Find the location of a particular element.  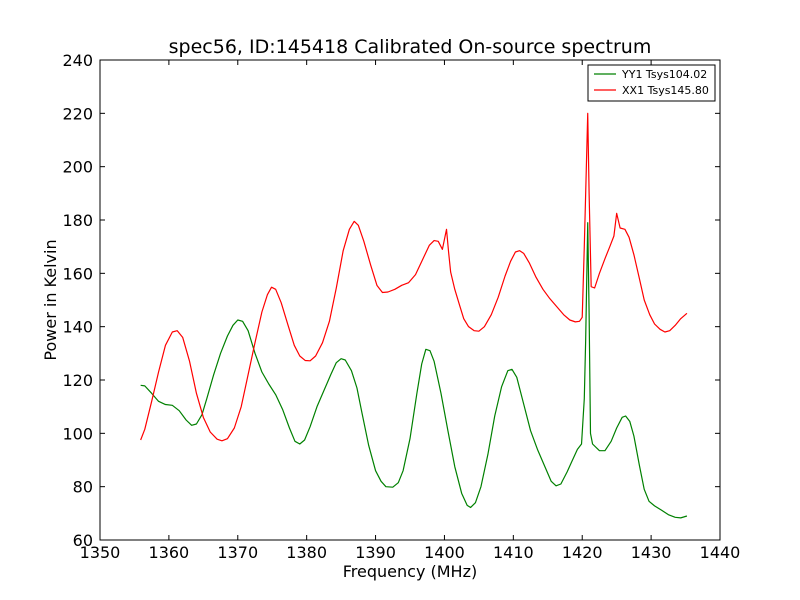

y-axis-label: Power in Kelvin is located at coordinates (50, 299).